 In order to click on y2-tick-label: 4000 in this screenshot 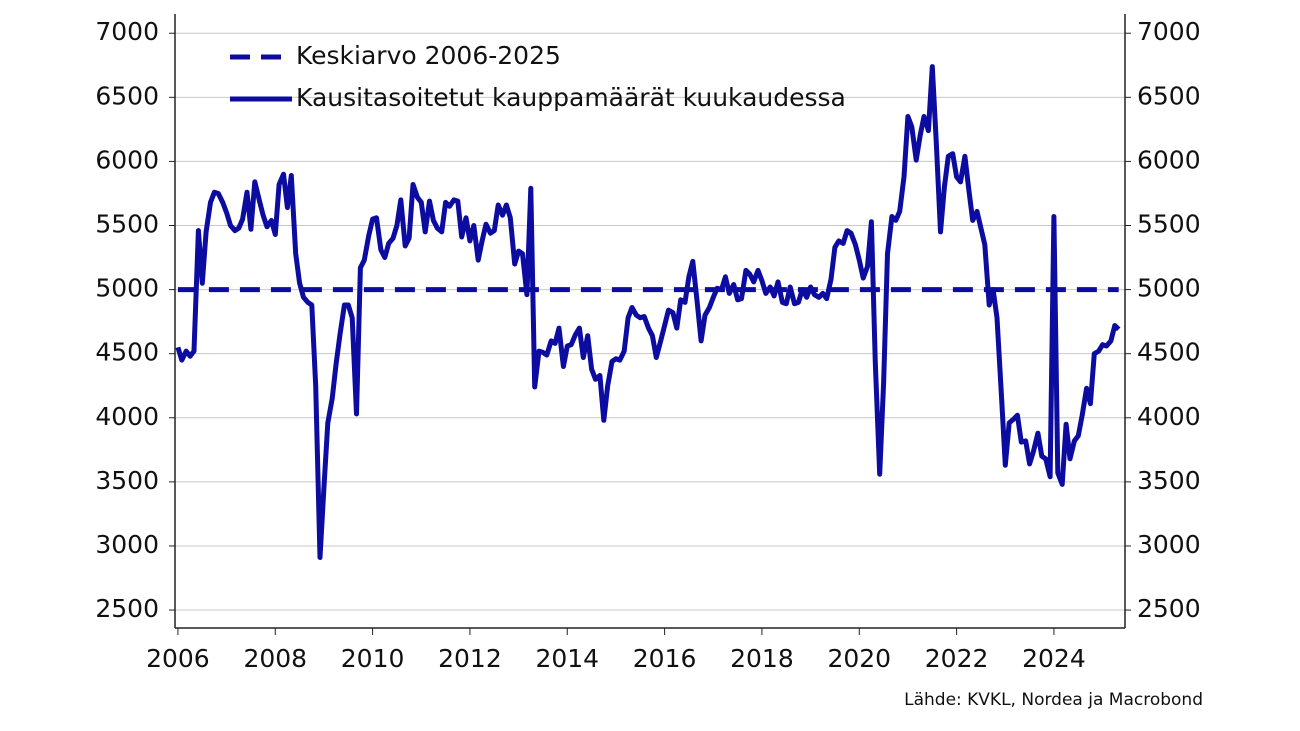, I will do `click(1169, 416)`.